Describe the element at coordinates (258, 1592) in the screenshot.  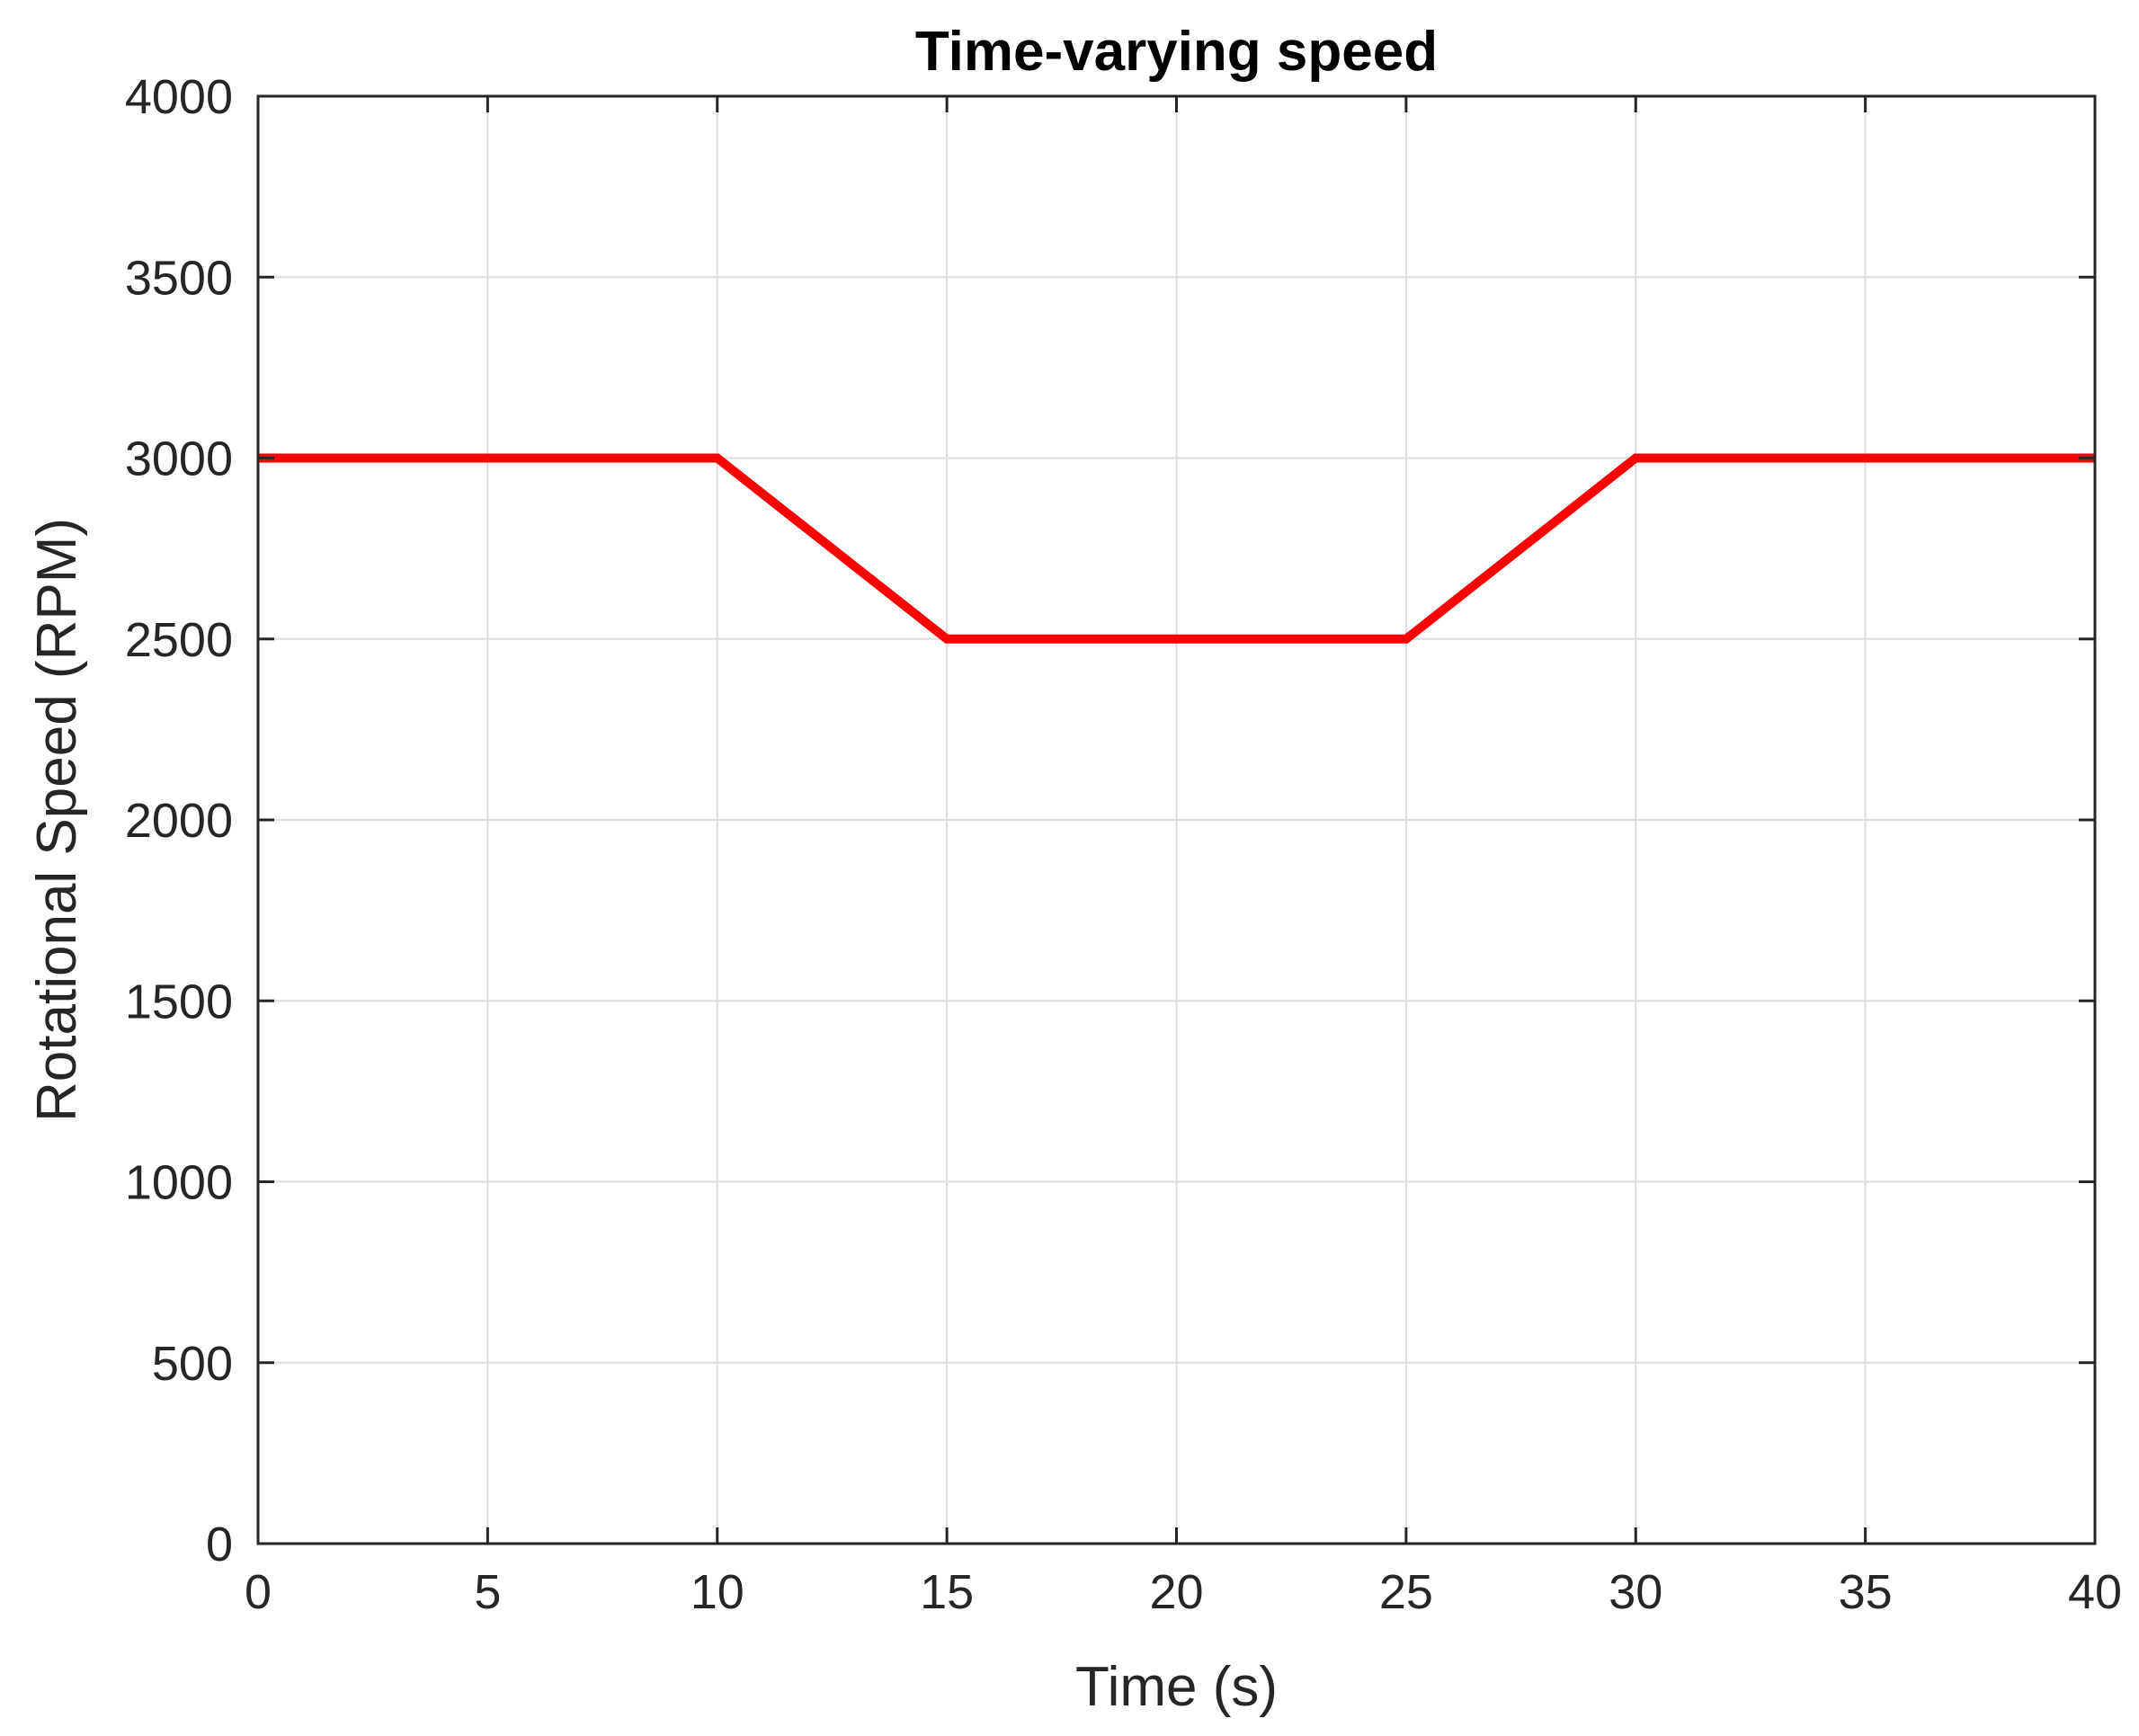
I see `x-tick-label: 0` at that location.